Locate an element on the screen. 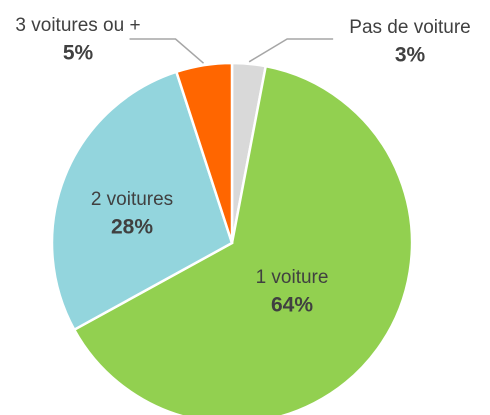  value-label: 5% is located at coordinates (78, 53).